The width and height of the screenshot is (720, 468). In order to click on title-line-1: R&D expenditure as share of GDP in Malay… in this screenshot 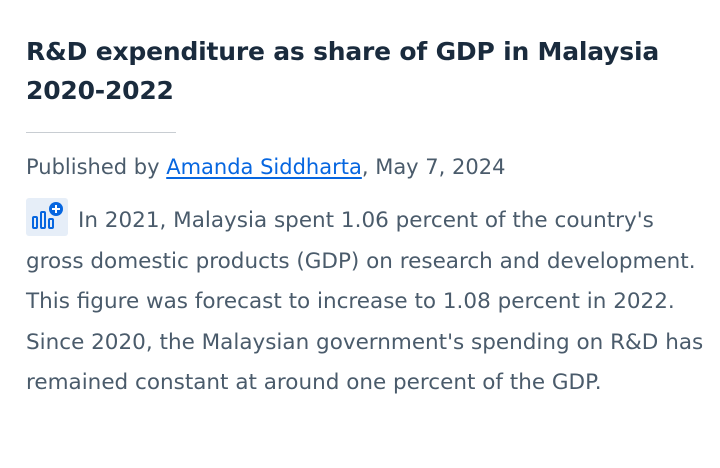, I will do `click(342, 51)`.